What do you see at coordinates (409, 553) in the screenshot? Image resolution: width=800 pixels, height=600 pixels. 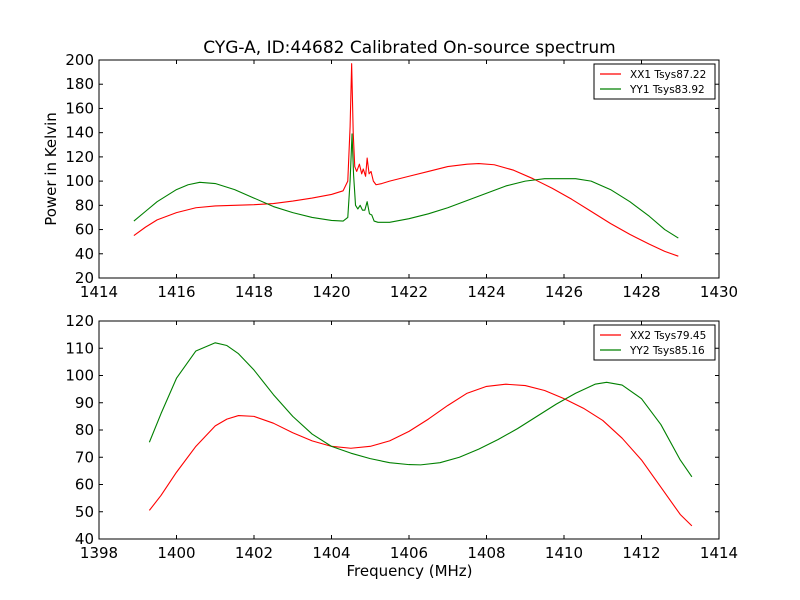 I see `x-tick-label: 1406` at bounding box center [409, 553].